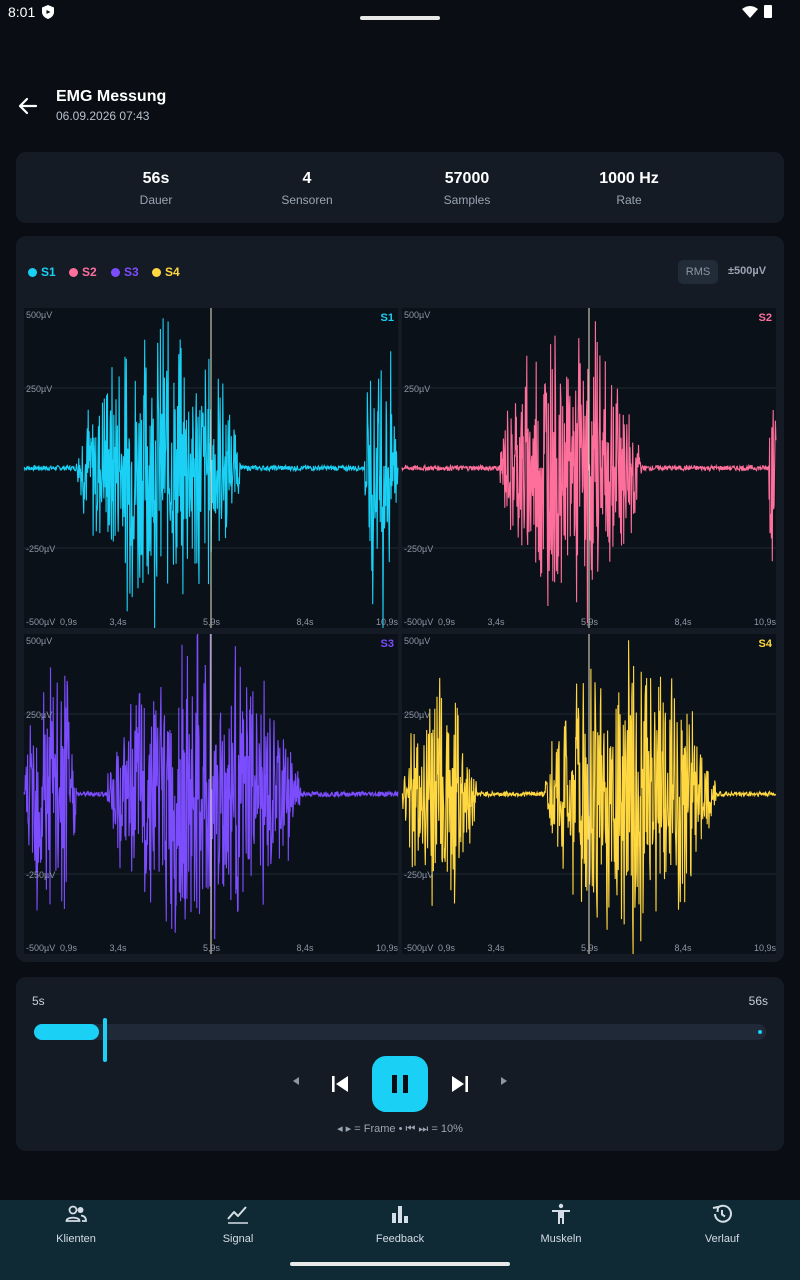 The image size is (800, 1280). Describe the element at coordinates (467, 178) in the screenshot. I see `stat-value: 57000` at that location.